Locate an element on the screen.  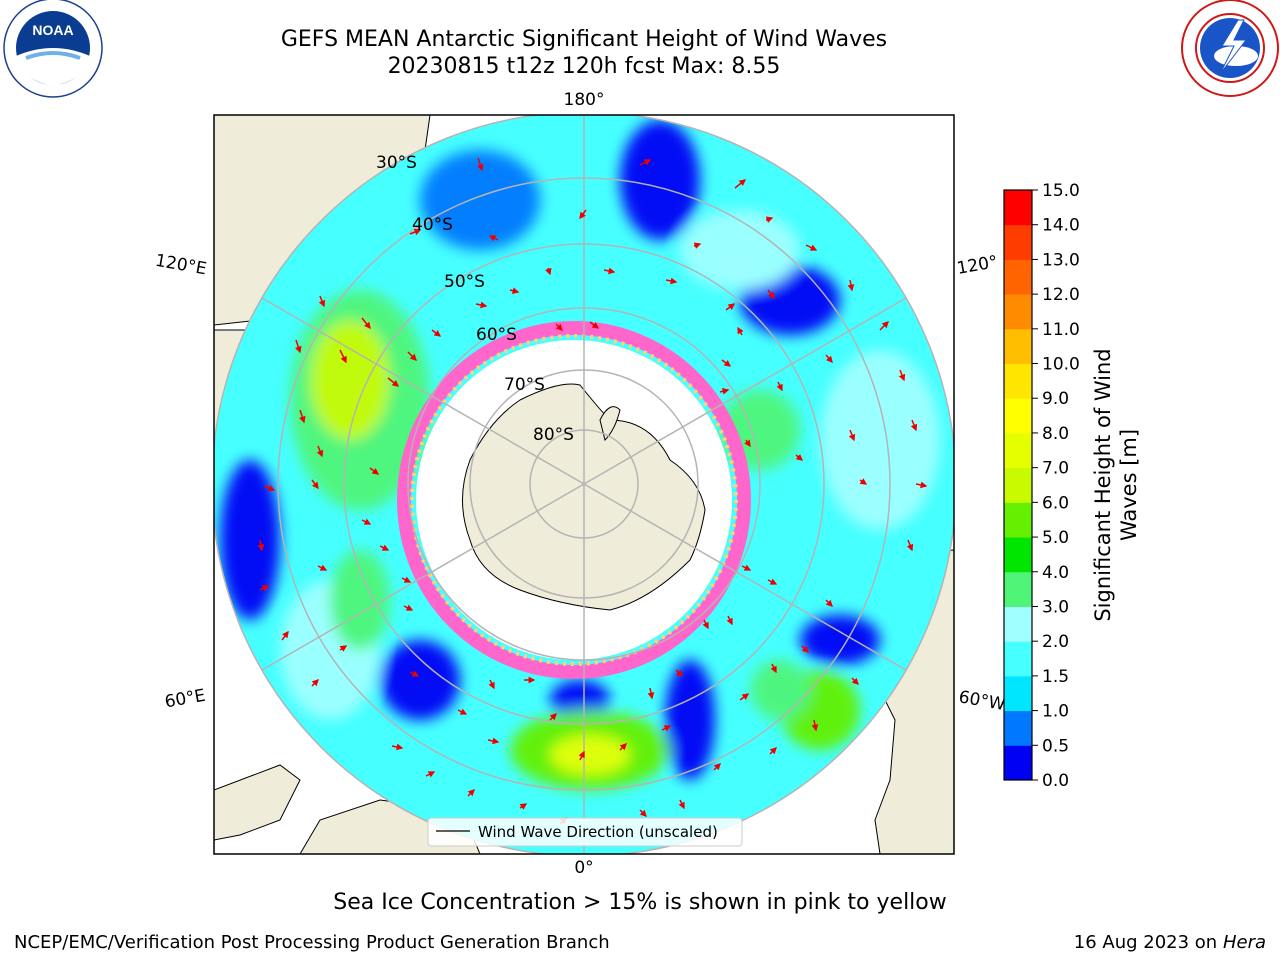
colorbar-tick-label: 8.0 is located at coordinates (1055, 434).